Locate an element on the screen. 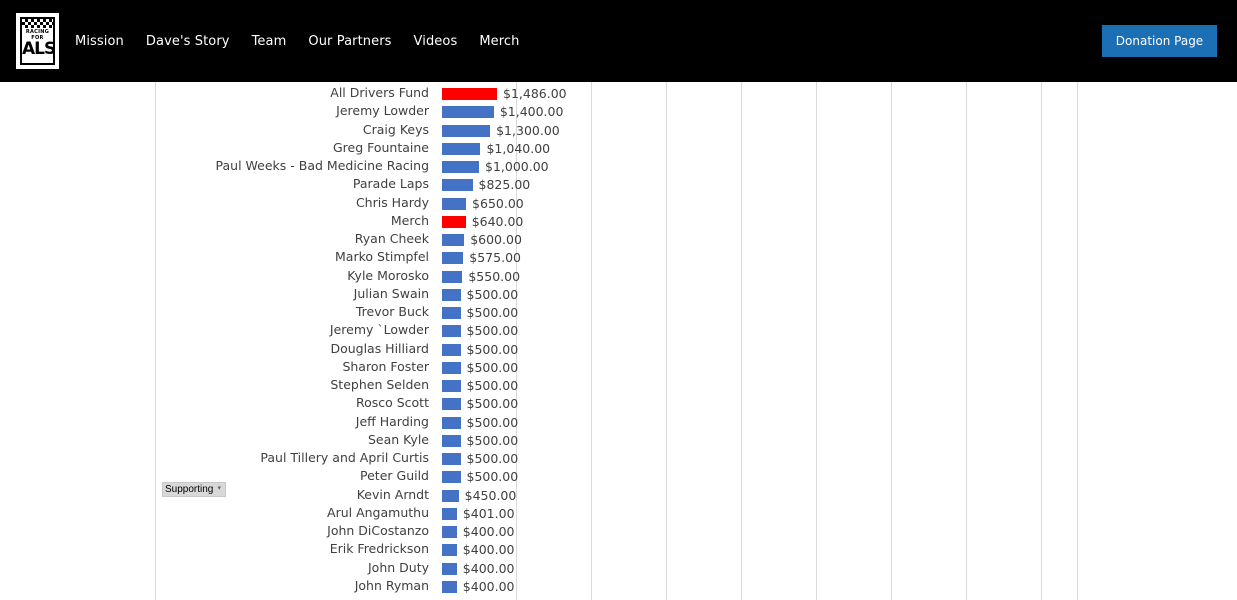  donation-amount-label: $575.00 is located at coordinates (495, 258).